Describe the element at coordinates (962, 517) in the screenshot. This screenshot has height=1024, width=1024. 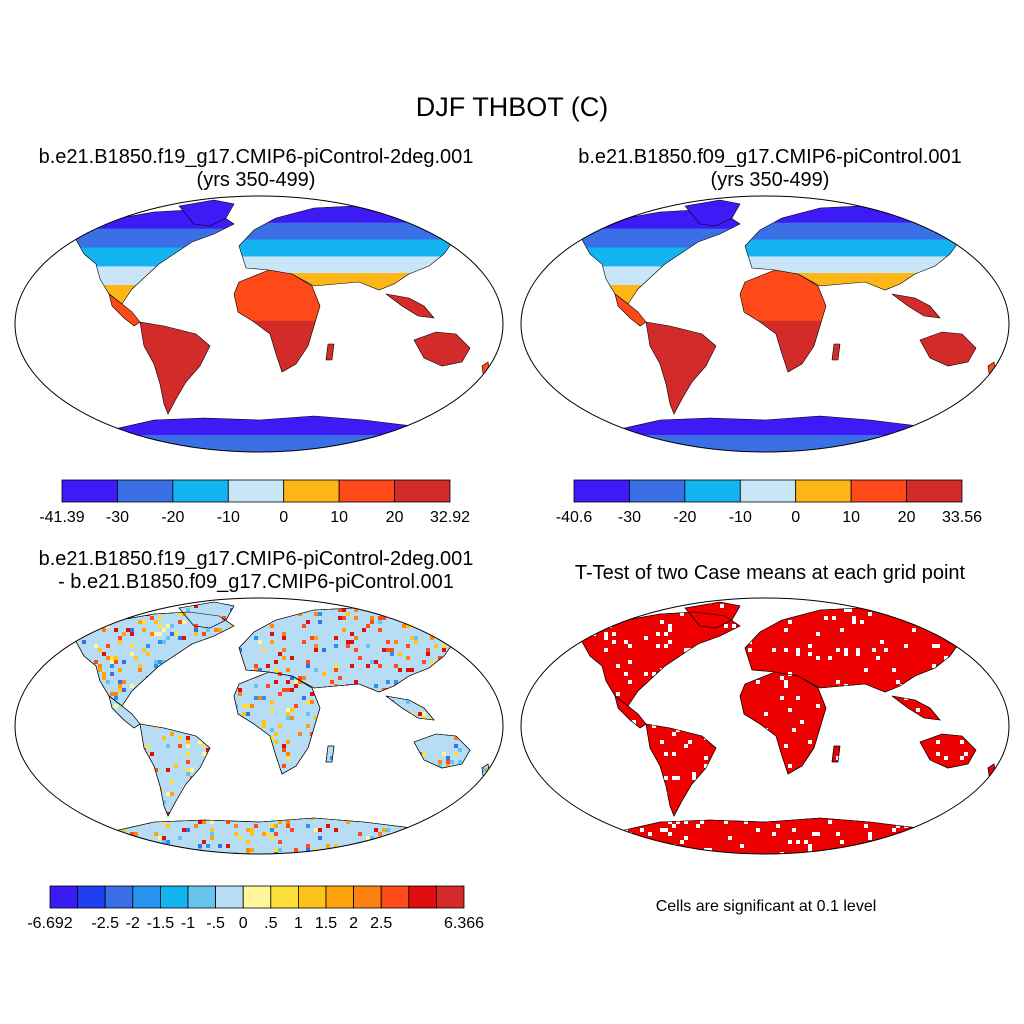
I see `colorbar-tick-label: 33.56` at that location.